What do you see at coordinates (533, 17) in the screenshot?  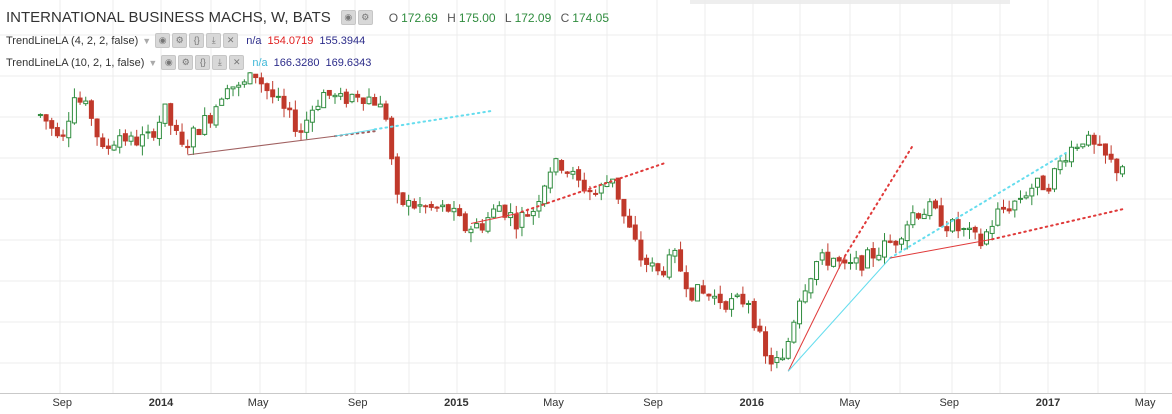 I see `ohlc-value: 172.09` at bounding box center [533, 17].